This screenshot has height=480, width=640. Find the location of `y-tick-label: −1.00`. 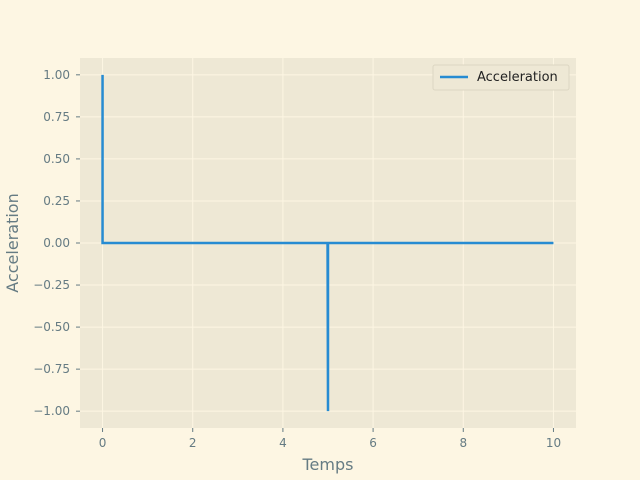

y-tick-label: −1.00 is located at coordinates (51, 411).